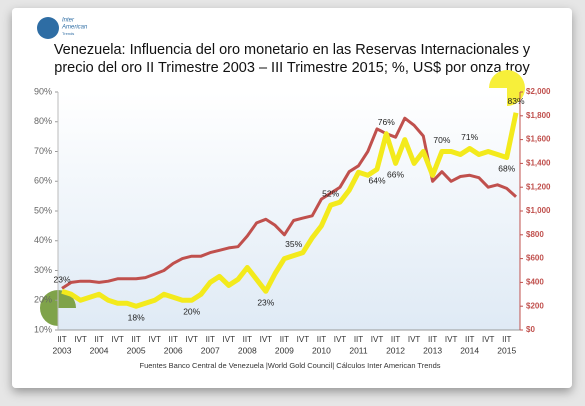 This screenshot has height=406, width=585. I want to click on y-tick-label: 40%, so click(43, 240).